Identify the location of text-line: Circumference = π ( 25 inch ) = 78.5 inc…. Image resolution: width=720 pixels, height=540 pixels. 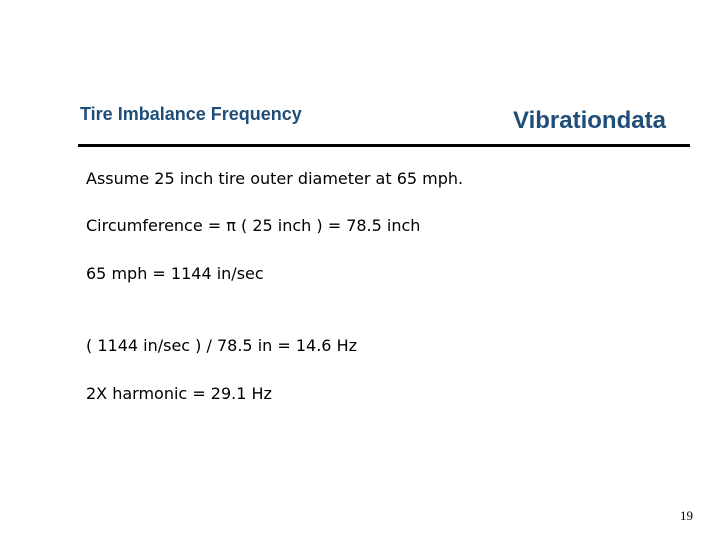
(253, 225).